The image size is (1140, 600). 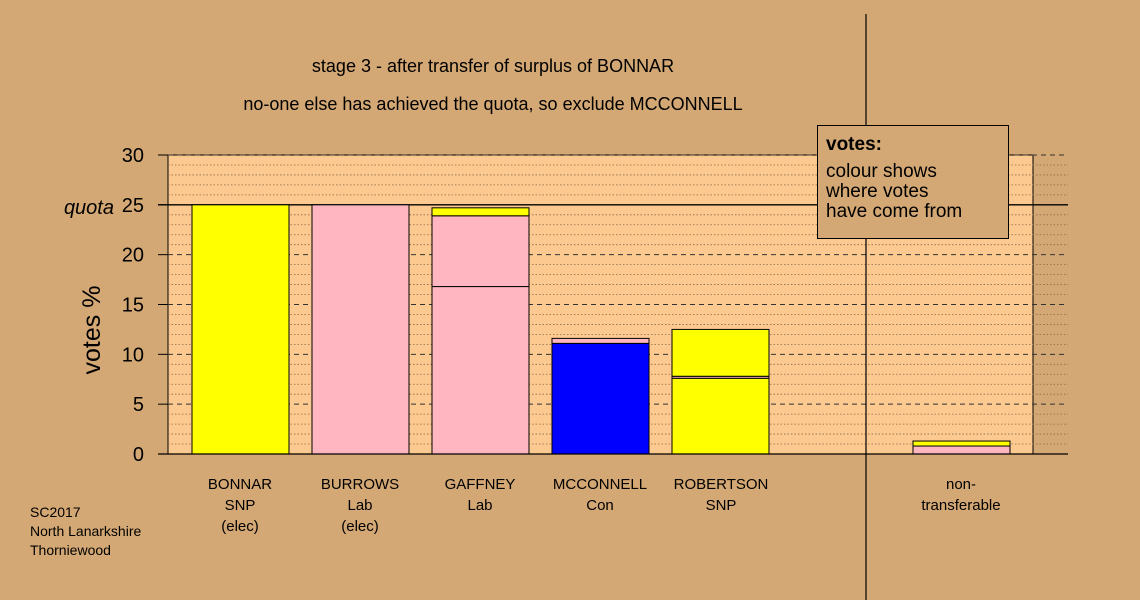 I want to click on y-tick-label: 0, so click(x=138, y=455).